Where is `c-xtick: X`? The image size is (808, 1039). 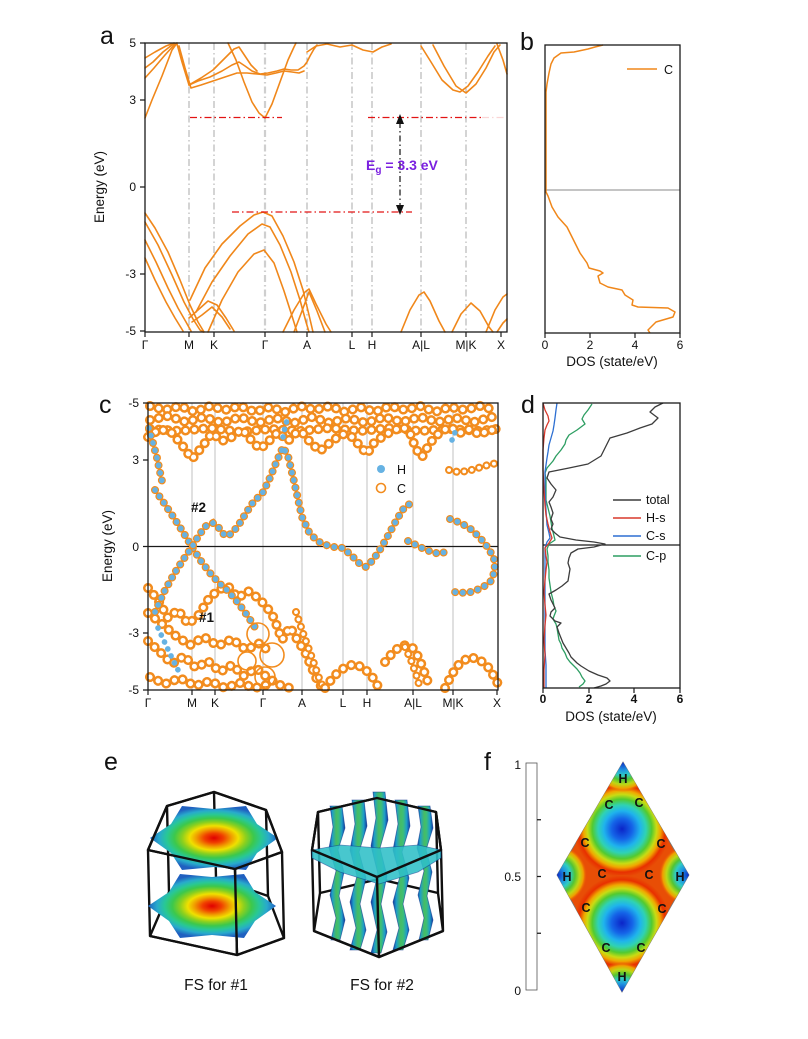 c-xtick: X is located at coordinates (497, 703).